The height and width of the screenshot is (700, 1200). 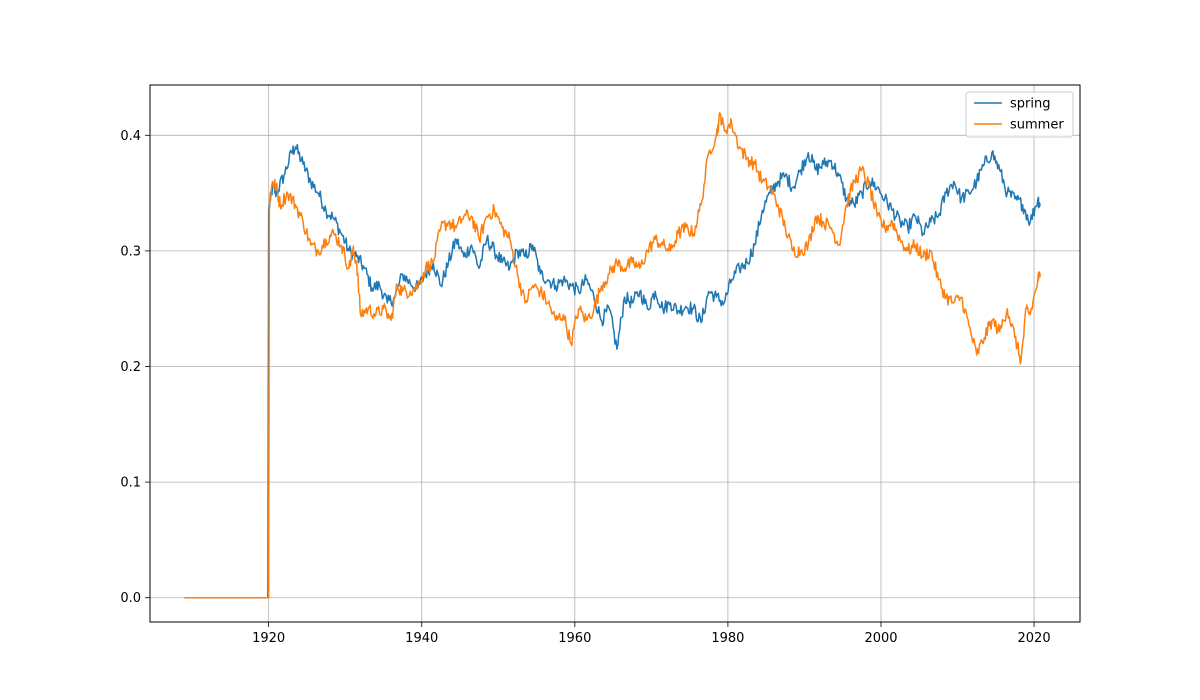 I want to click on legend-label-summer: summer, so click(x=1037, y=125).